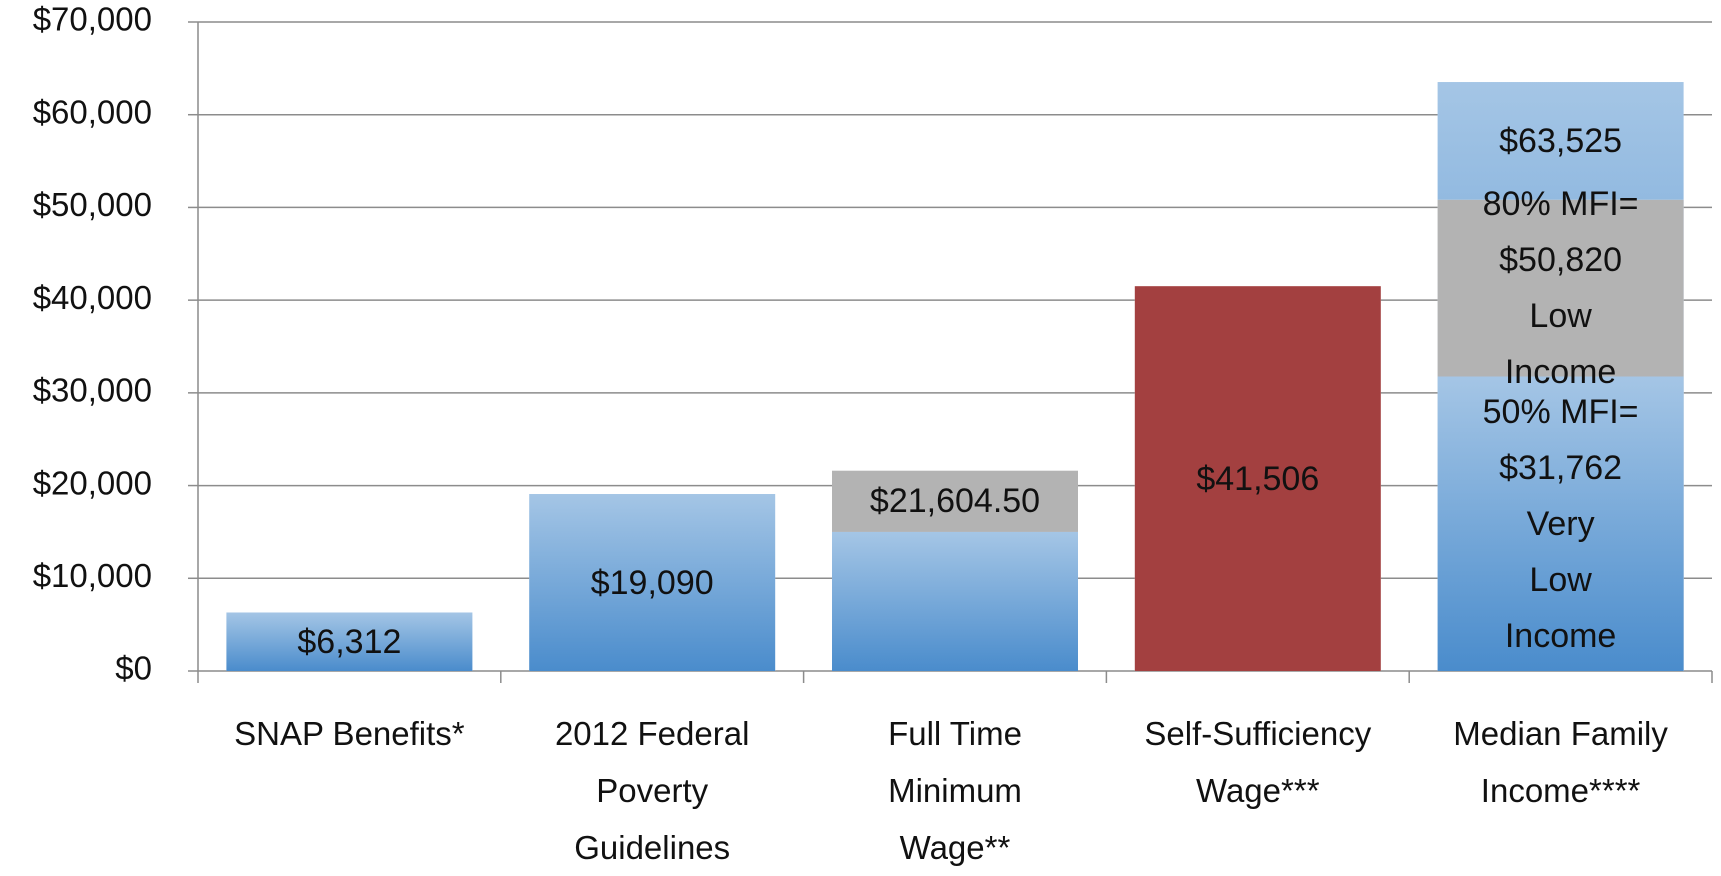 Image resolution: width=1721 pixels, height=876 pixels. Describe the element at coordinates (1560, 762) in the screenshot. I see `x-tick-label: Median Family Income****` at that location.